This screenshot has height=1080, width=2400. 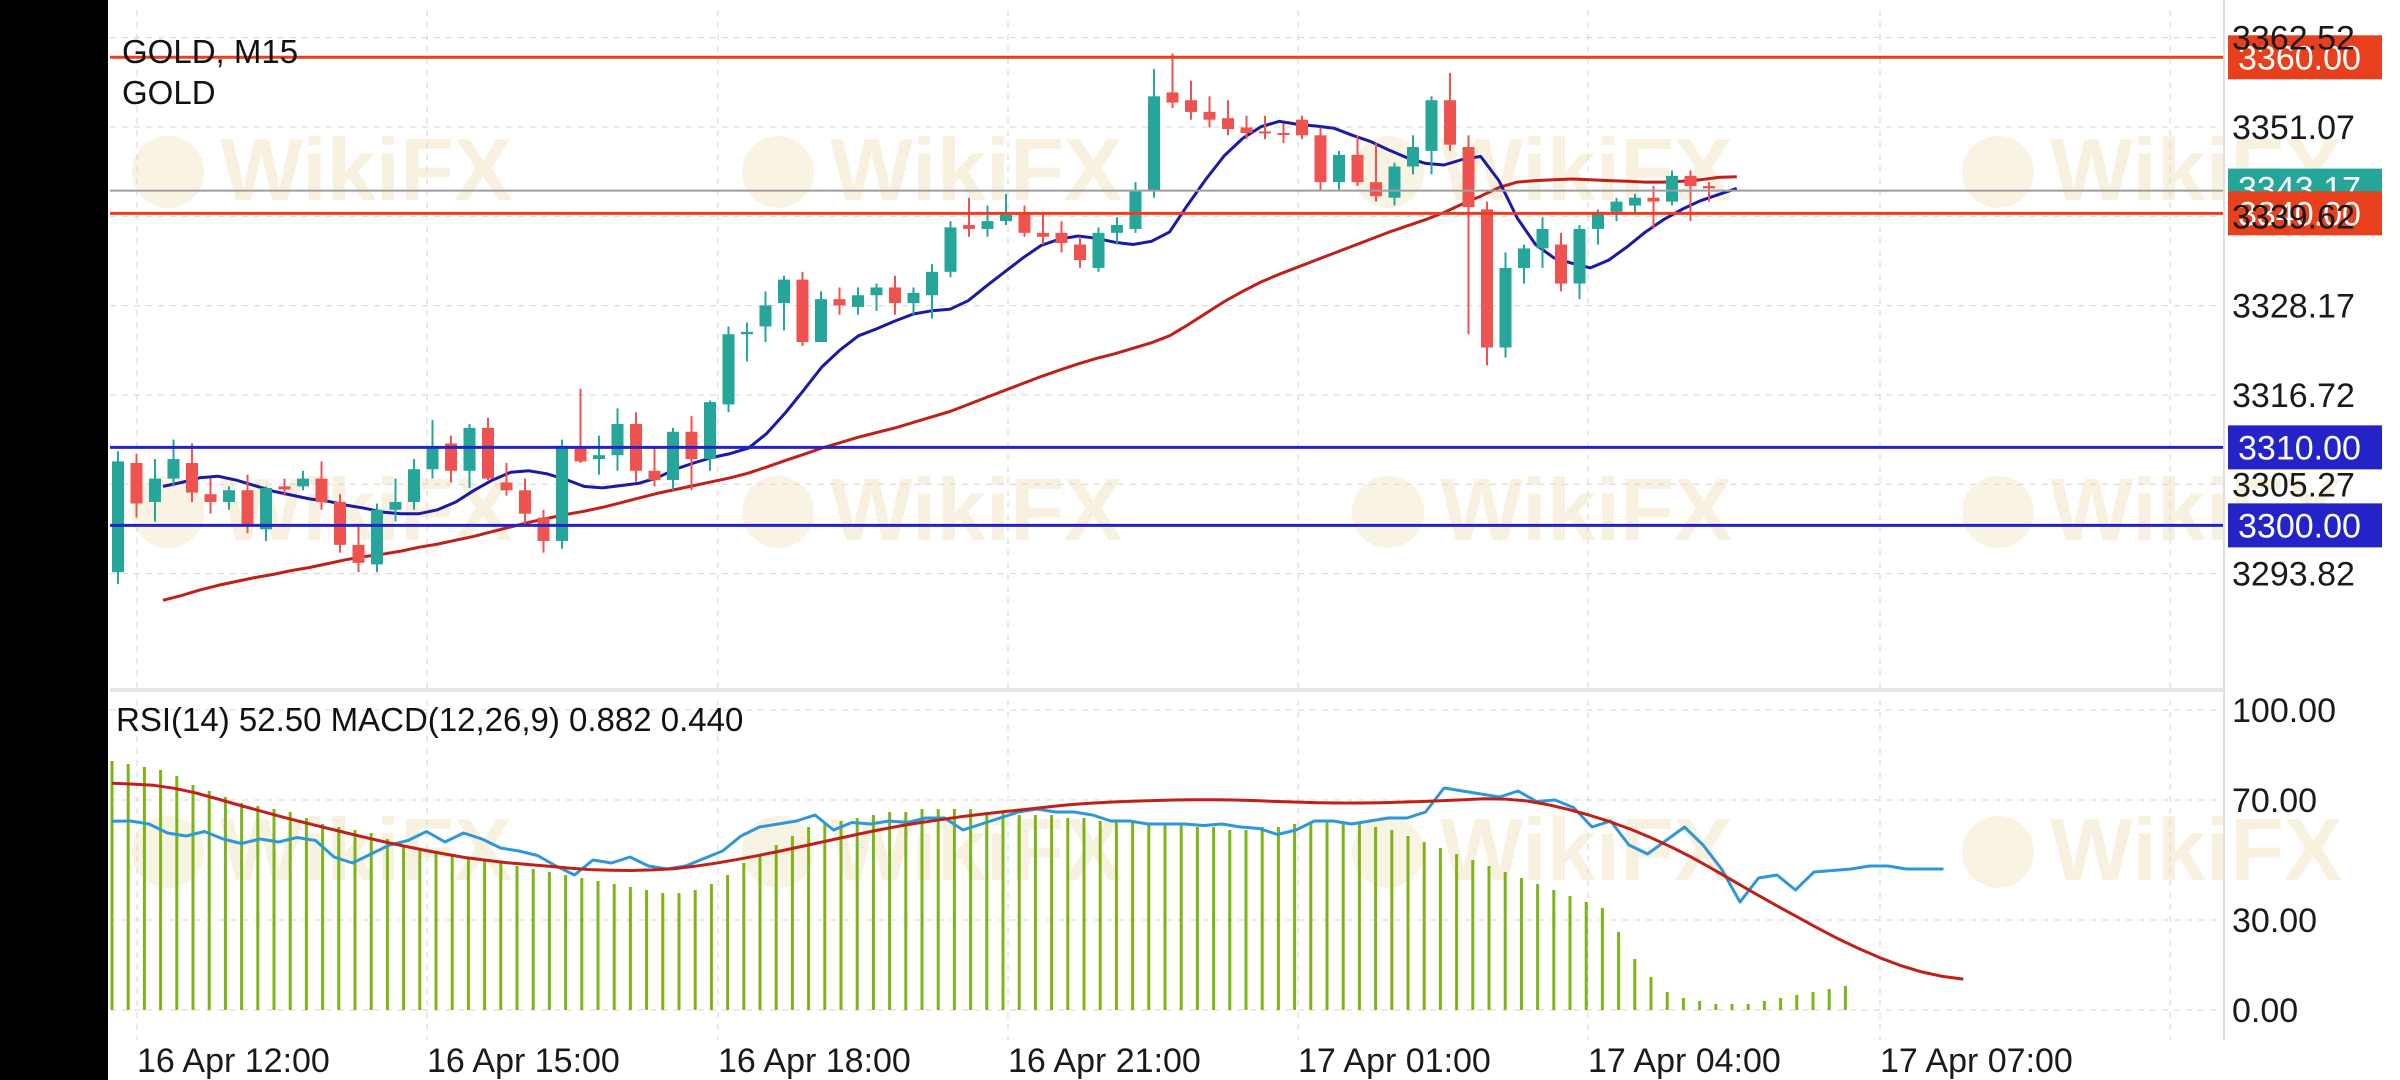 What do you see at coordinates (2293, 217) in the screenshot?
I see `price-tick-label: 3339.62` at bounding box center [2293, 217].